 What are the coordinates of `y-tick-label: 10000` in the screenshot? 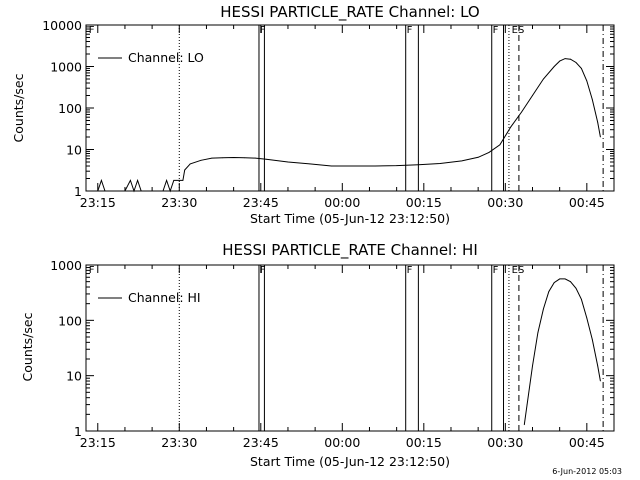 It's located at (62, 25).